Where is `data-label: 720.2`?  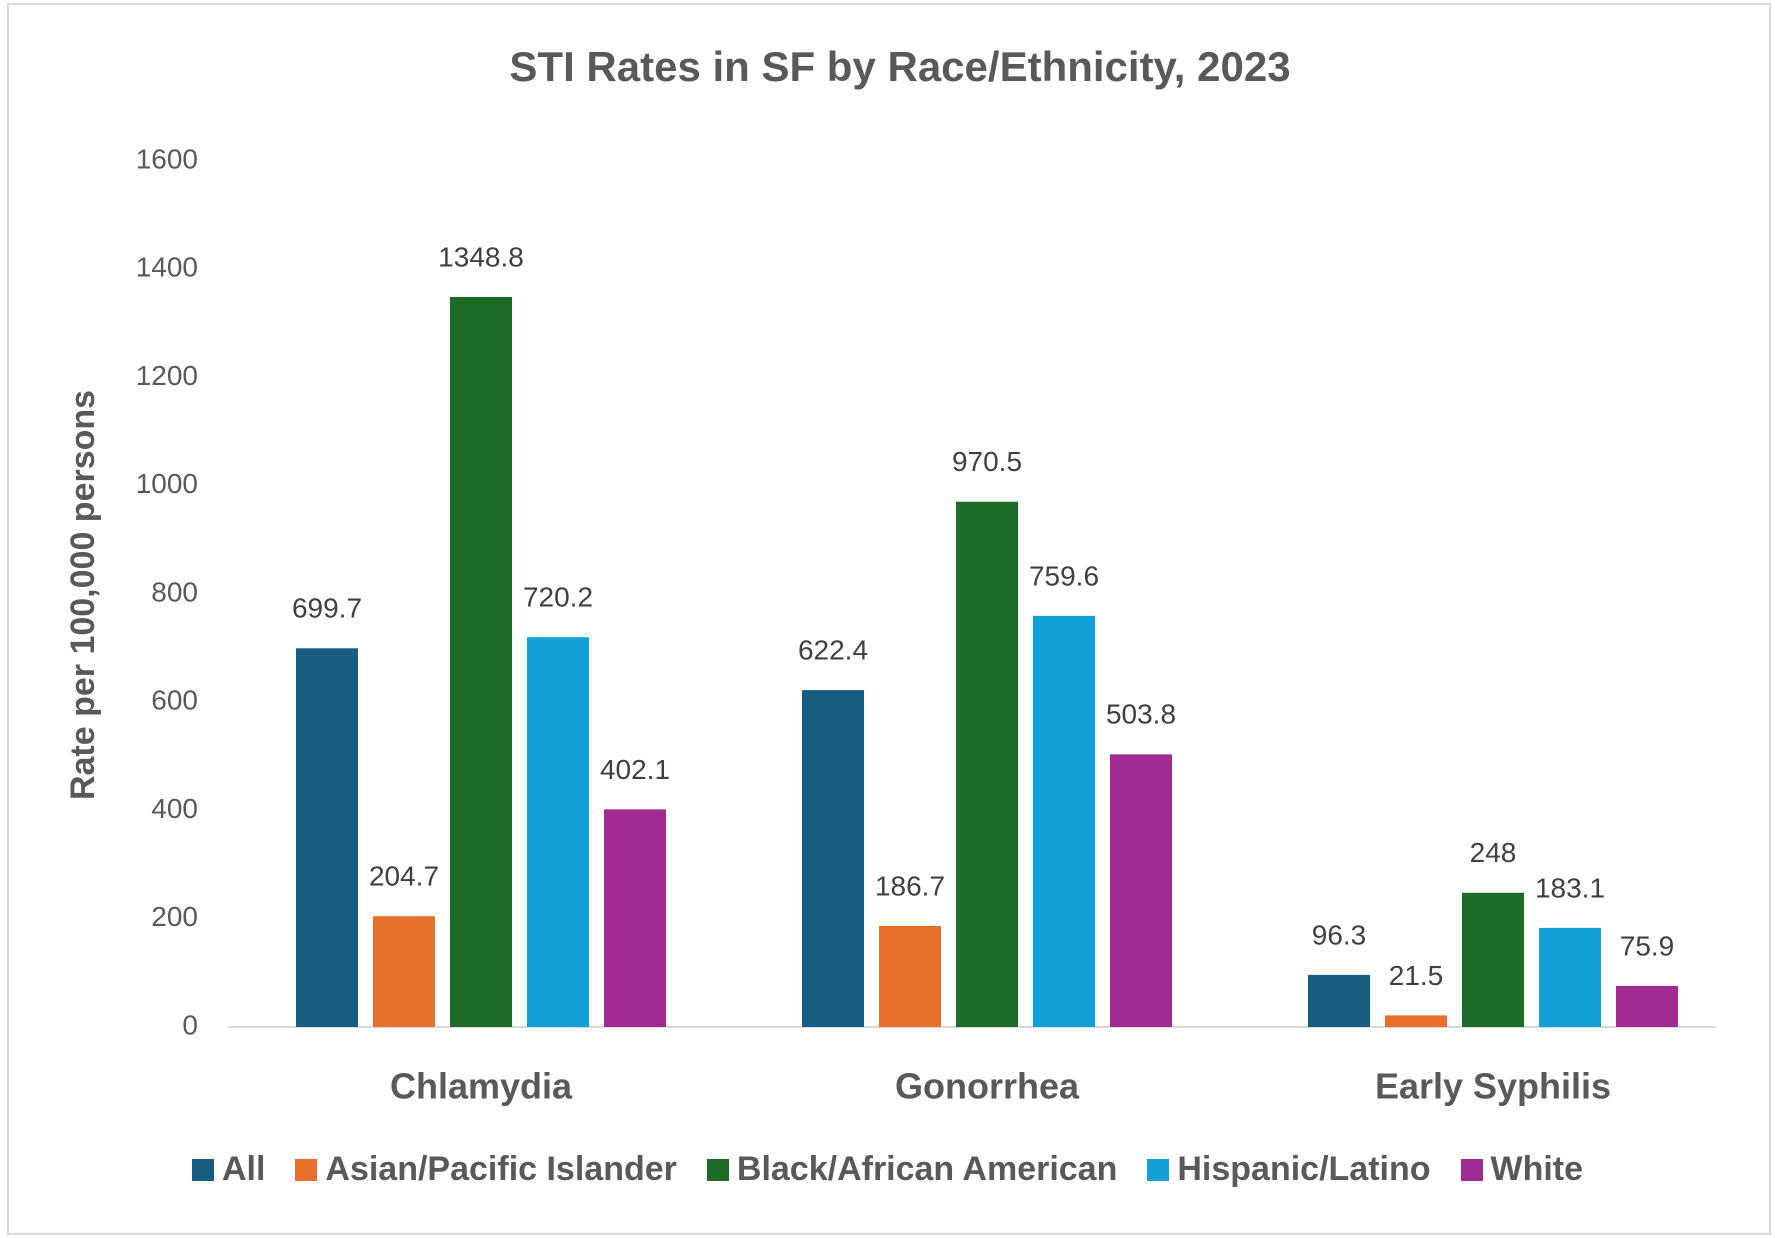 data-label: 720.2 is located at coordinates (558, 597).